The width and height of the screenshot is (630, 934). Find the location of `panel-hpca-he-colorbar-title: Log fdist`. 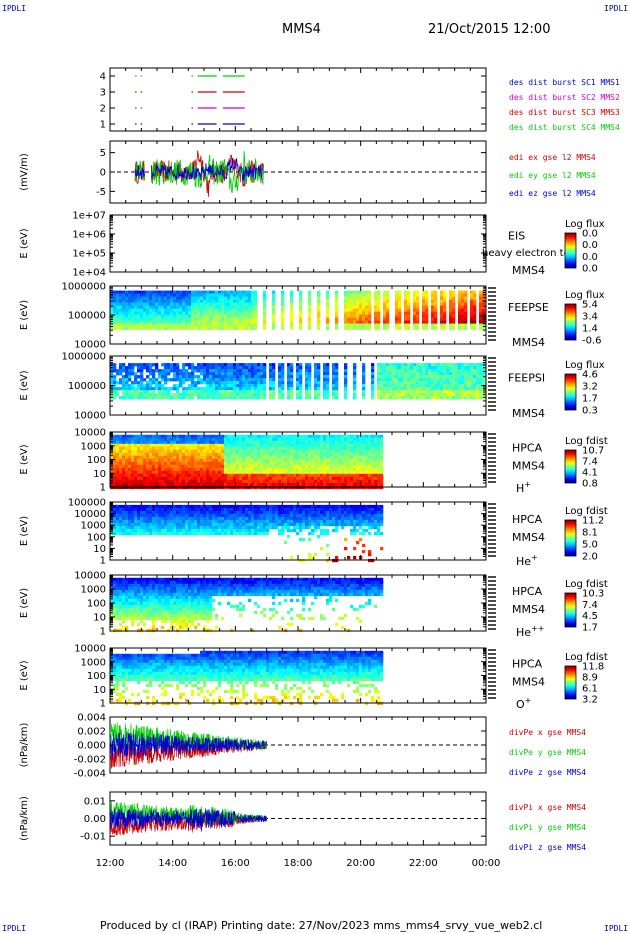

panel-hpca-he-colorbar-title: Log fdist is located at coordinates (586, 511).